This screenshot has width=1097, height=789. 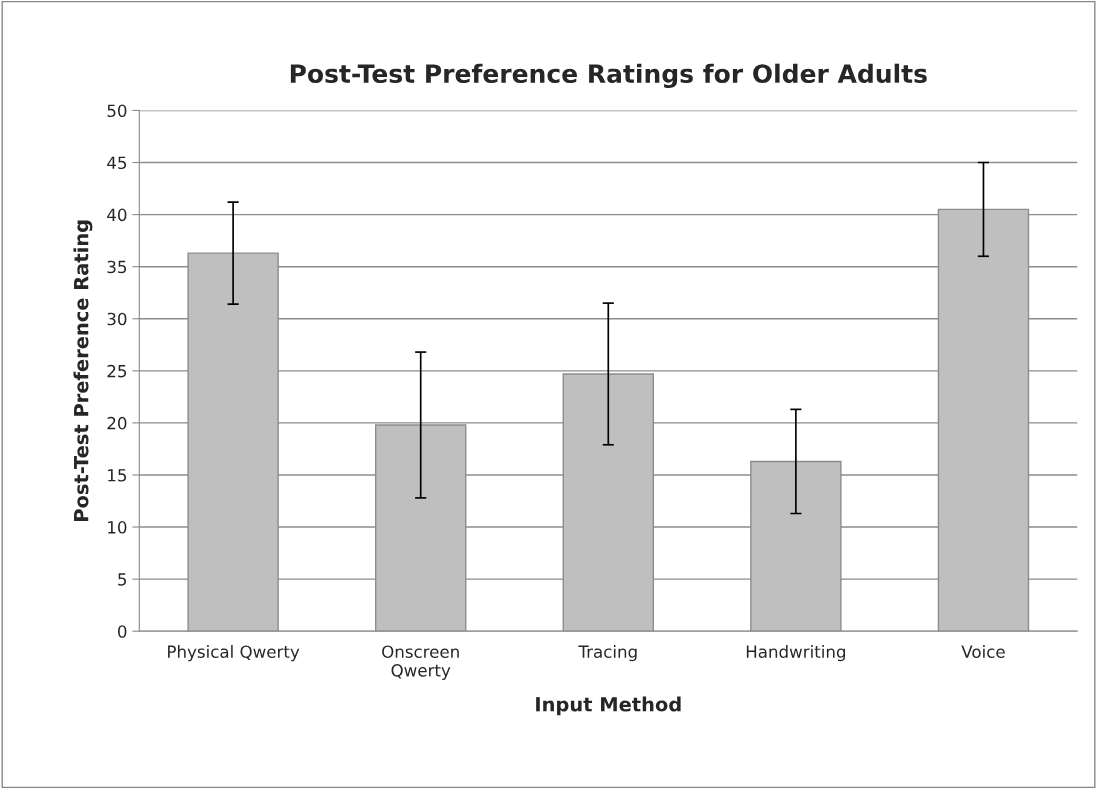 What do you see at coordinates (607, 653) in the screenshot?
I see `x-tick-label: Tracing` at bounding box center [607, 653].